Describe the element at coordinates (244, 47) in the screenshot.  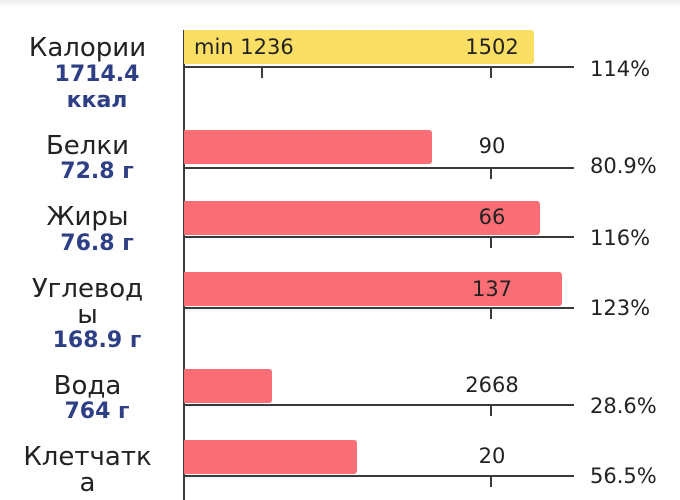
I see `calories-min-label: min 1236` at that location.